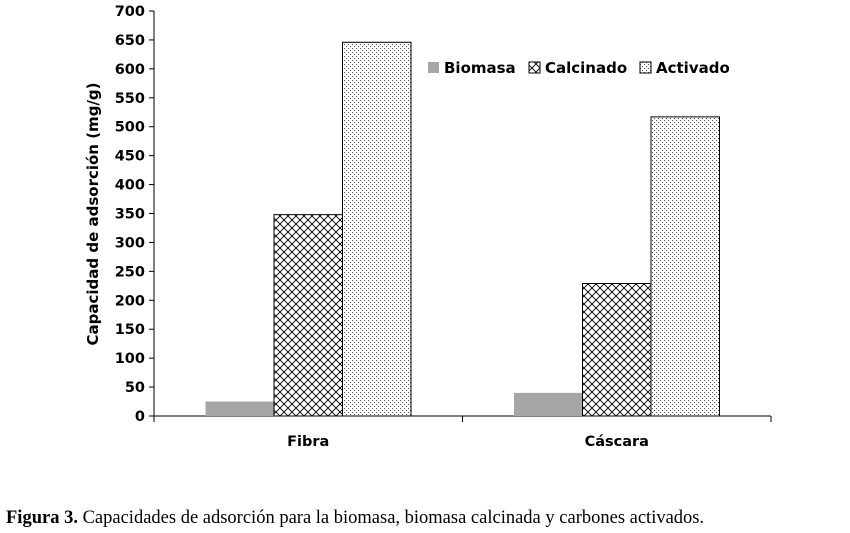  Describe the element at coordinates (130, 359) in the screenshot. I see `y-tick-label: 100` at that location.